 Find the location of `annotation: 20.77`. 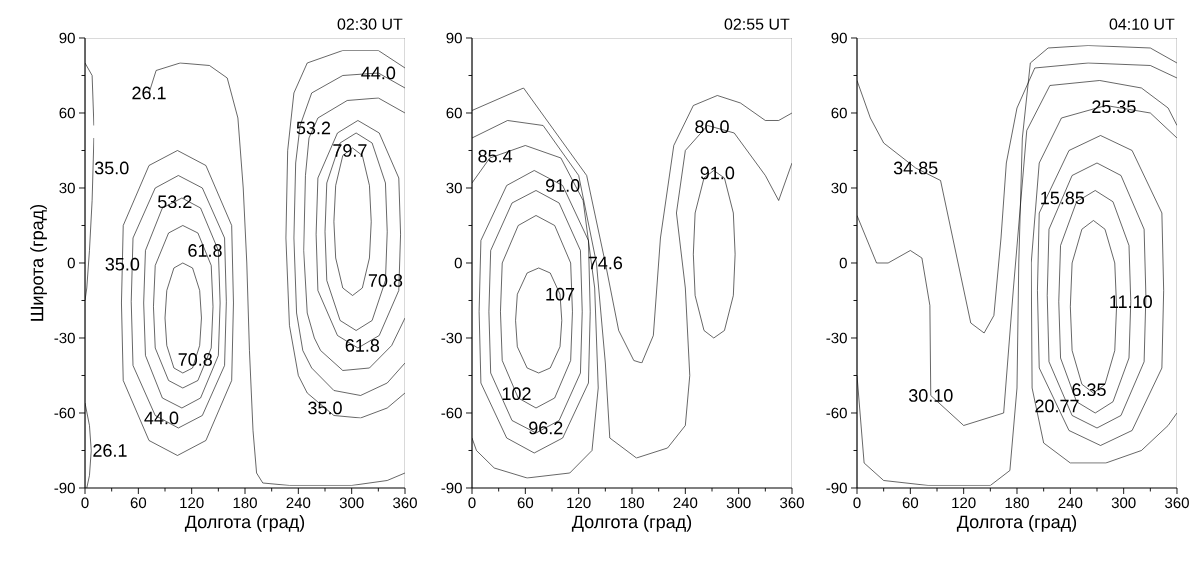

annotation: 20.77 is located at coordinates (1057, 406).